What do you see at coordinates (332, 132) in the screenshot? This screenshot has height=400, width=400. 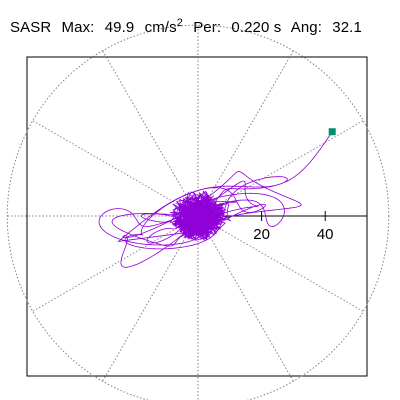 I see `max-marker` at bounding box center [332, 132].